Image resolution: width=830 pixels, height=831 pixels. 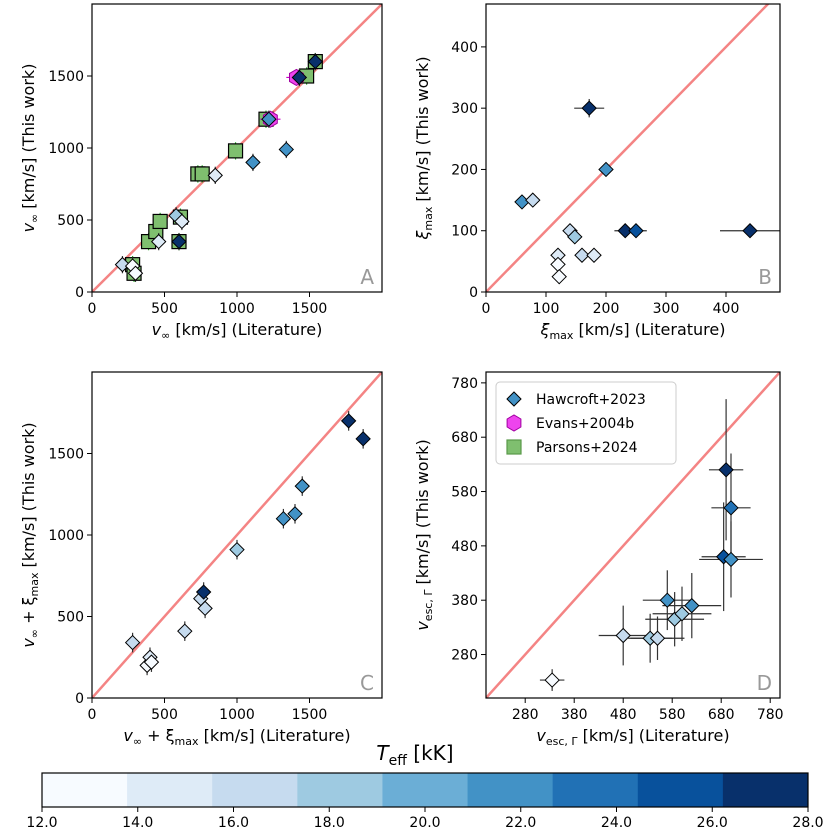 I want to click on y-tick-label: 380, so click(x=464, y=601).